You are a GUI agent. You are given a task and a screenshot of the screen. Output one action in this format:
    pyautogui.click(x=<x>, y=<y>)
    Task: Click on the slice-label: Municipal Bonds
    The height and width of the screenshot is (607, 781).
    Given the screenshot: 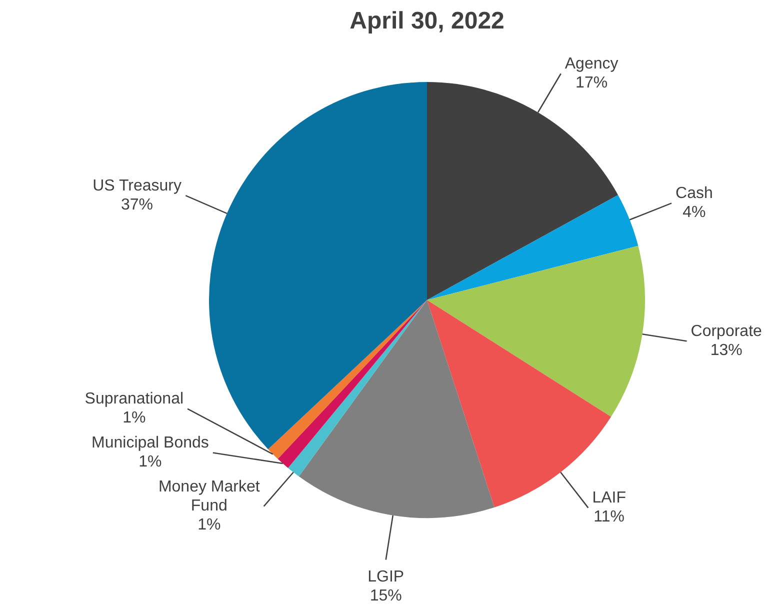 What is the action you would take?
    pyautogui.click(x=150, y=443)
    